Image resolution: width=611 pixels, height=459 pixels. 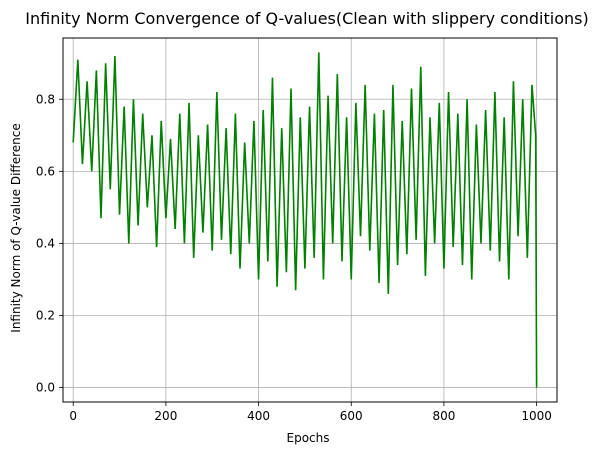 What do you see at coordinates (165, 416) in the screenshot?
I see `x-tick-label: 200` at bounding box center [165, 416].